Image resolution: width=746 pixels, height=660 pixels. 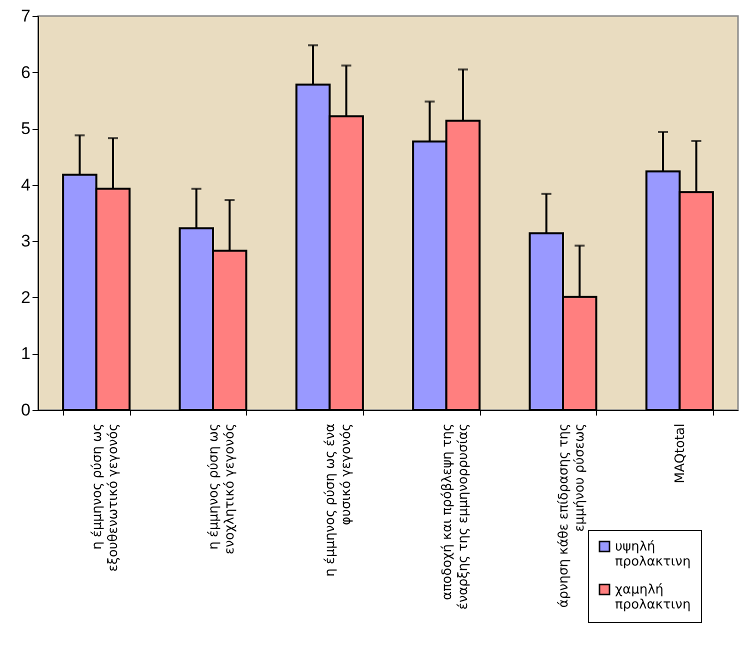 I want to click on y-tick-label: 3, so click(x=25, y=241).